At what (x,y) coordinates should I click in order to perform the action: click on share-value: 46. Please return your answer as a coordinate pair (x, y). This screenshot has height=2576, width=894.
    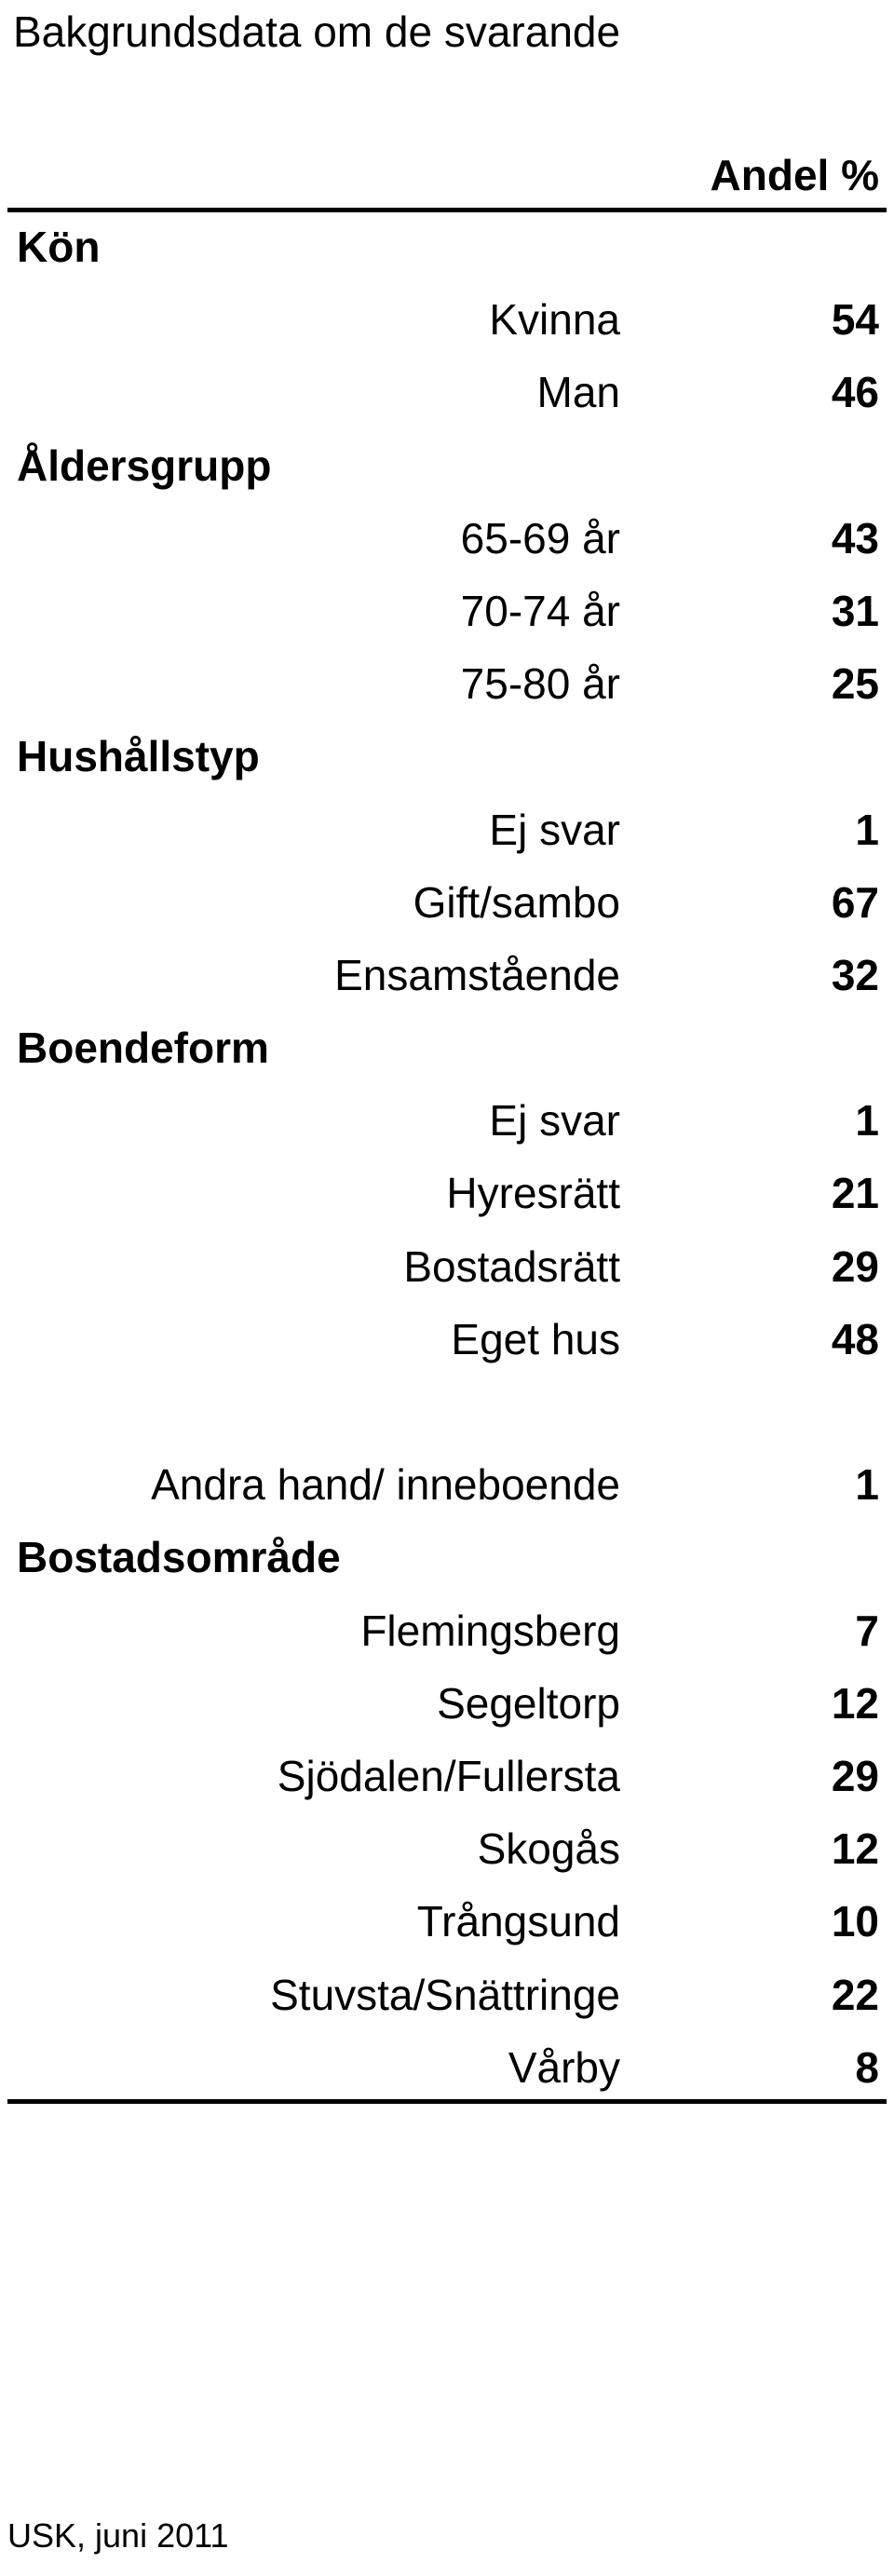
    Looking at the image, I should click on (855, 392).